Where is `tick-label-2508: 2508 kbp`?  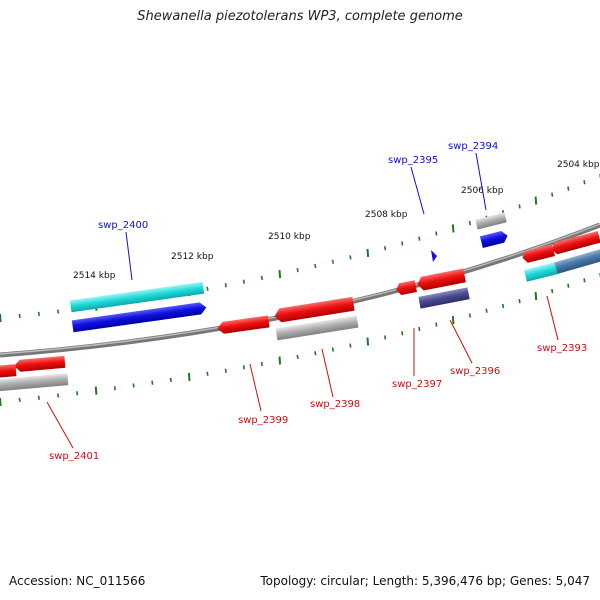 tick-label-2508: 2508 kbp is located at coordinates (386, 215).